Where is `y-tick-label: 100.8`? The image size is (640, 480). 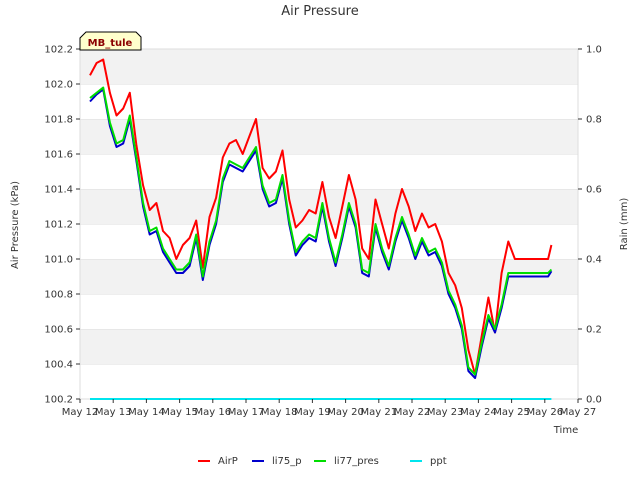
y-tick-label: 100.8 is located at coordinates (58, 295).